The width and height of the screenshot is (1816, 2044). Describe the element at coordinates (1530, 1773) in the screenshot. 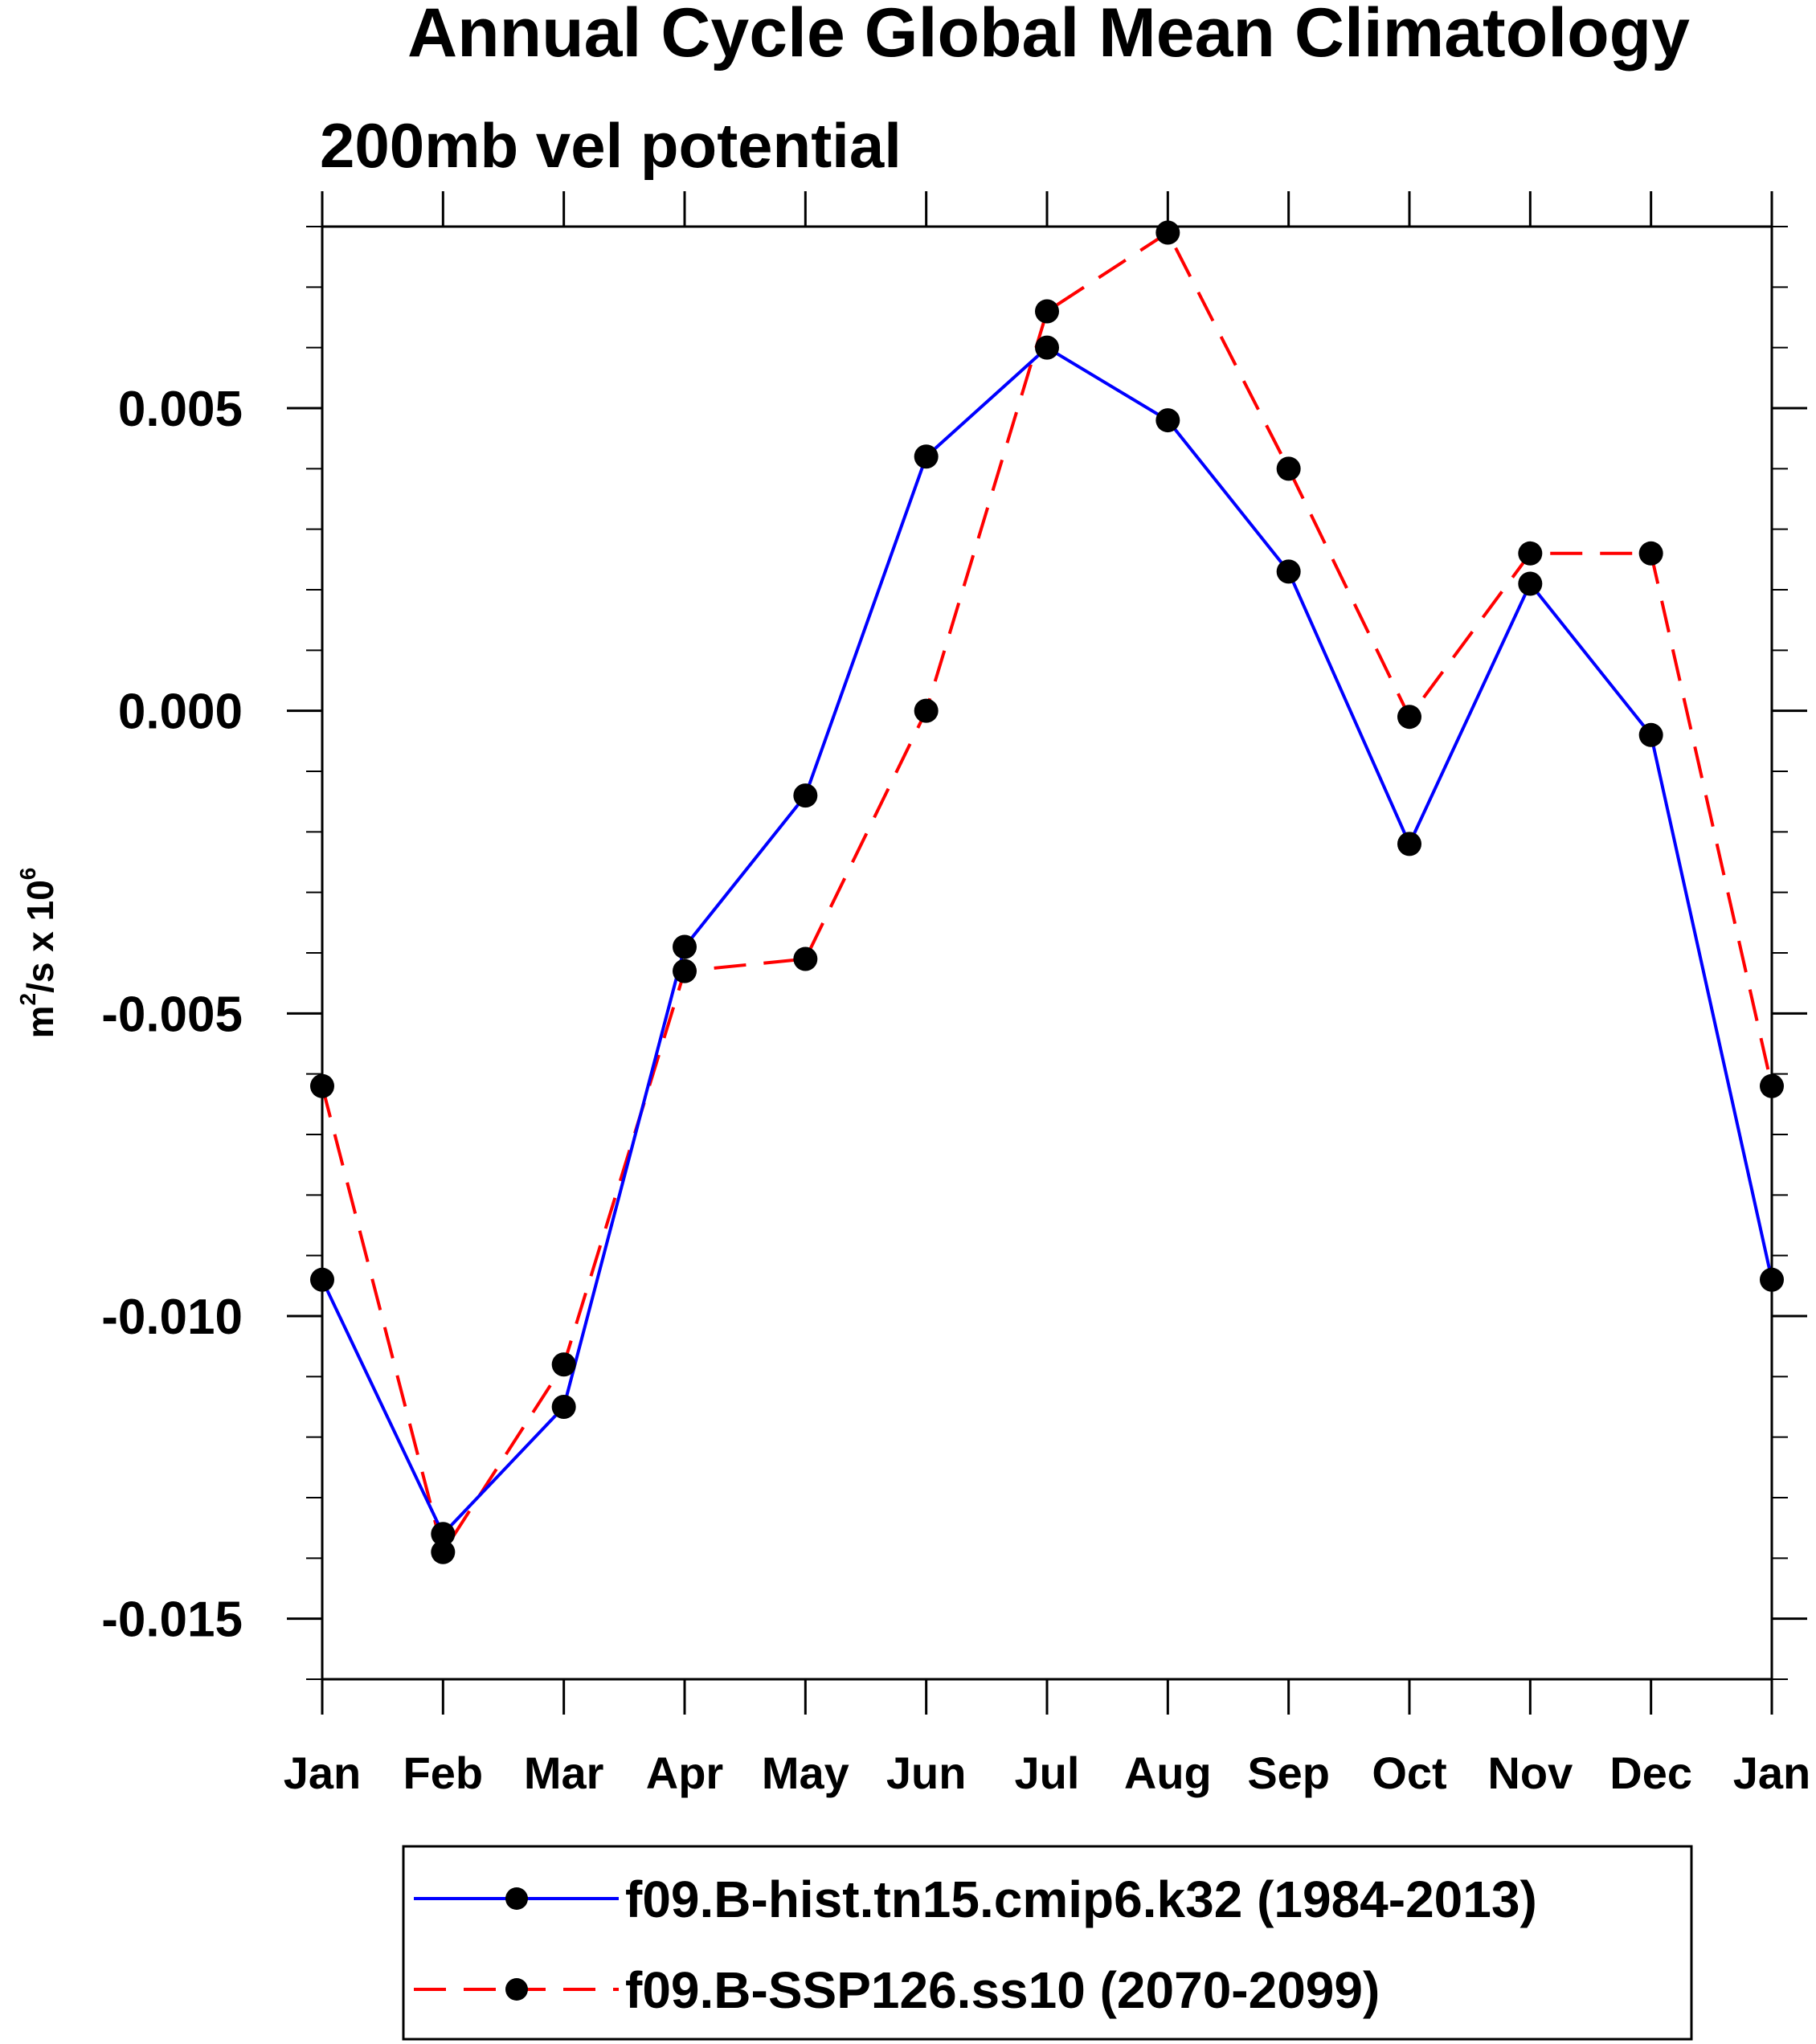

I see `x-tick-label: Nov` at that location.